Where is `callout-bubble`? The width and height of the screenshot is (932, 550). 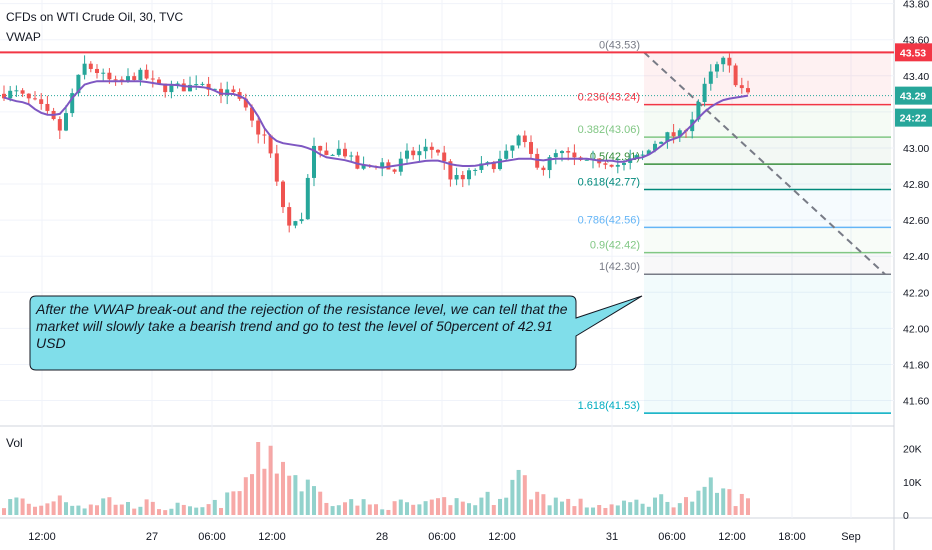
callout-bubble is located at coordinates (336, 333).